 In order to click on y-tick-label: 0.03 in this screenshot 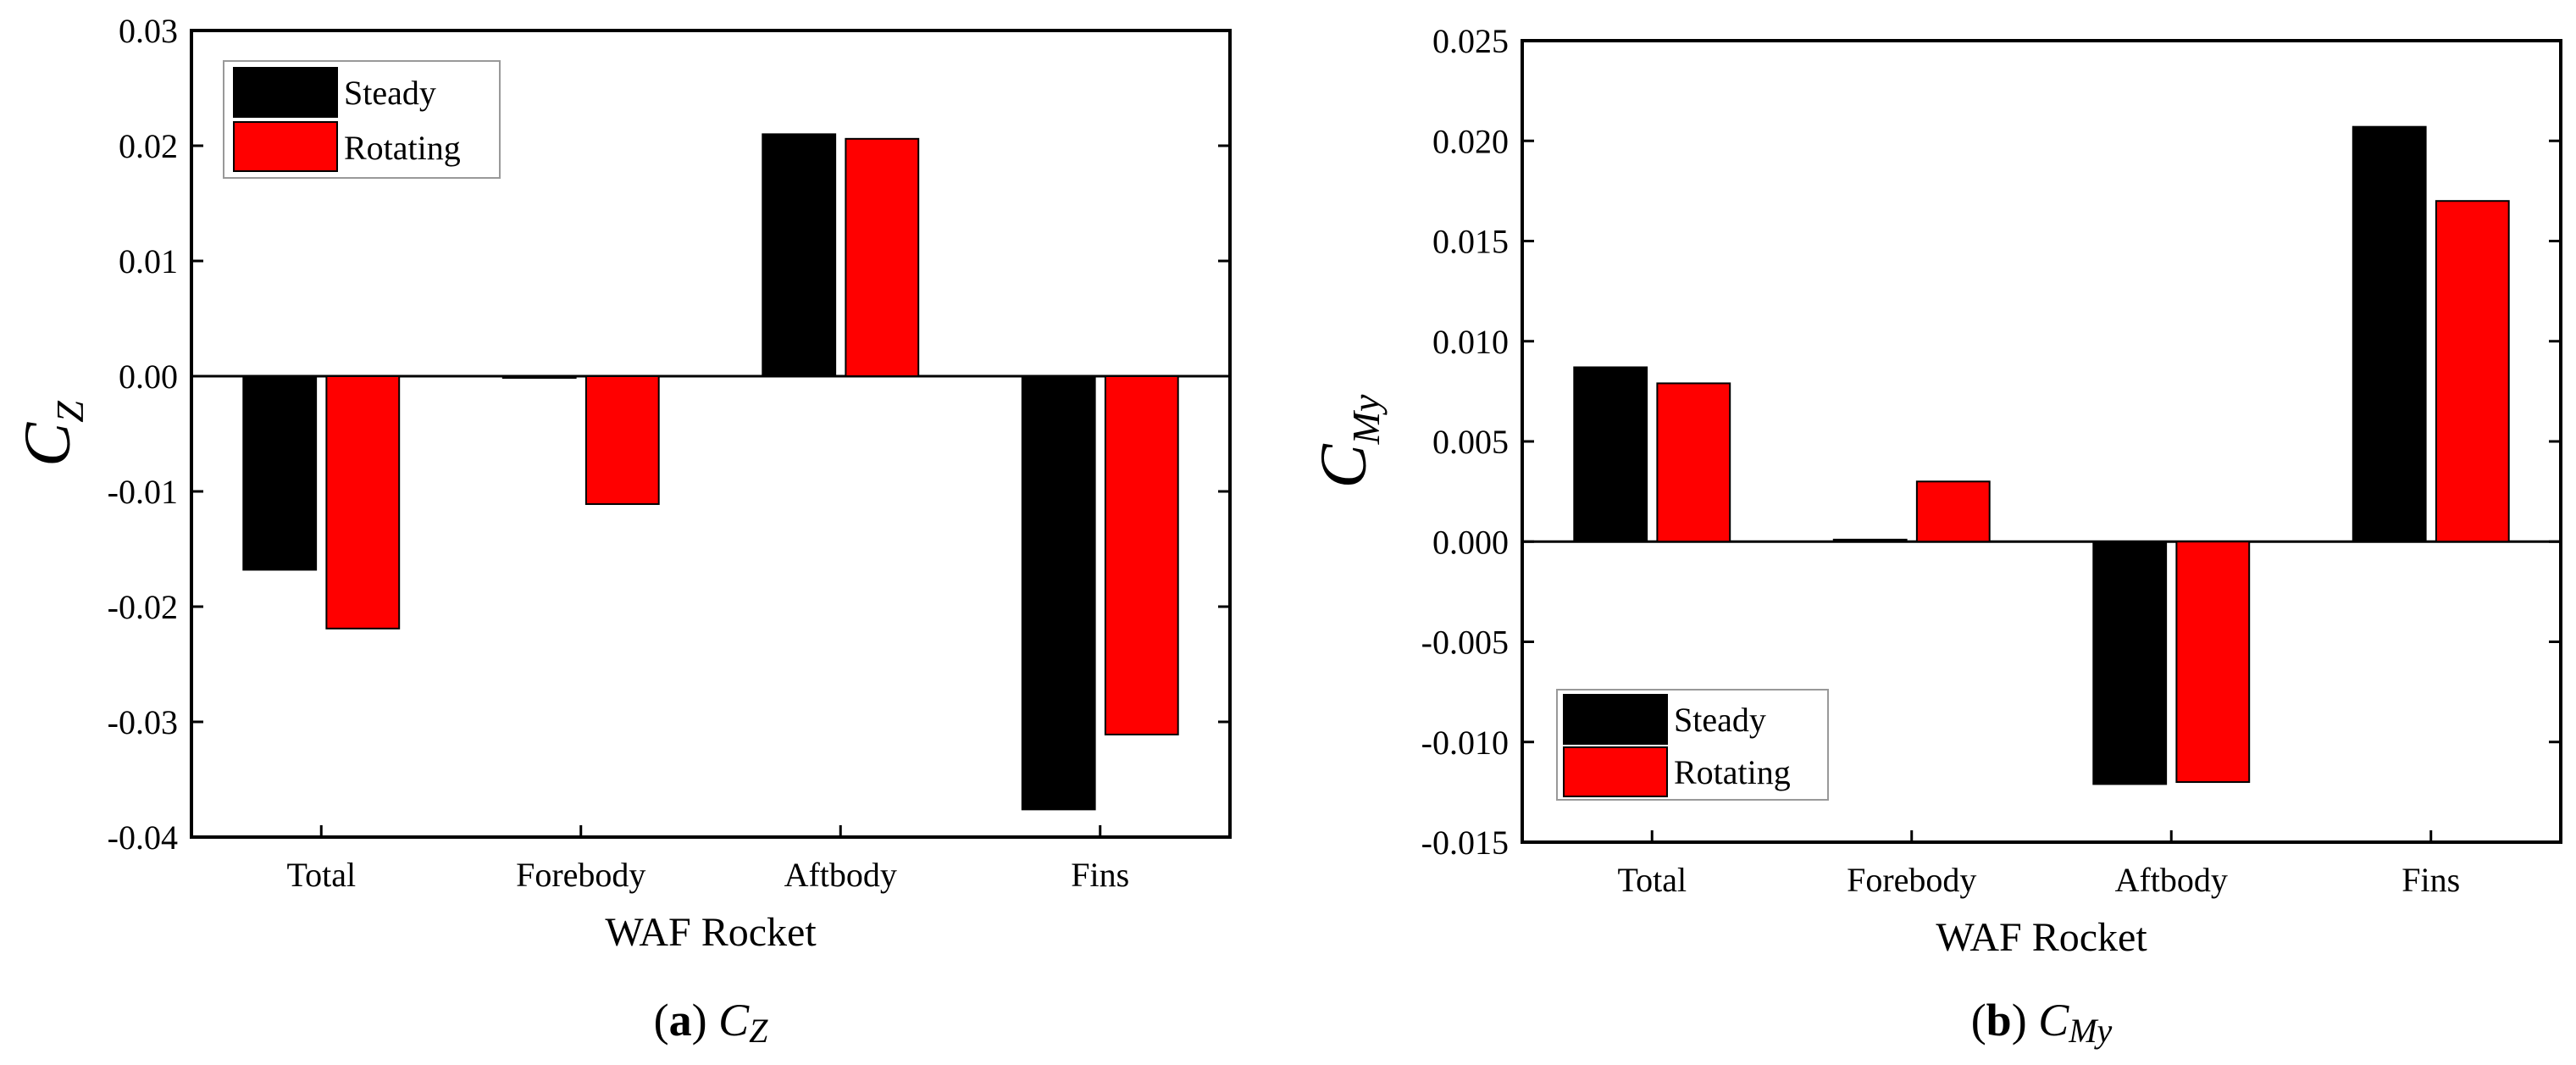, I will do `click(148, 31)`.